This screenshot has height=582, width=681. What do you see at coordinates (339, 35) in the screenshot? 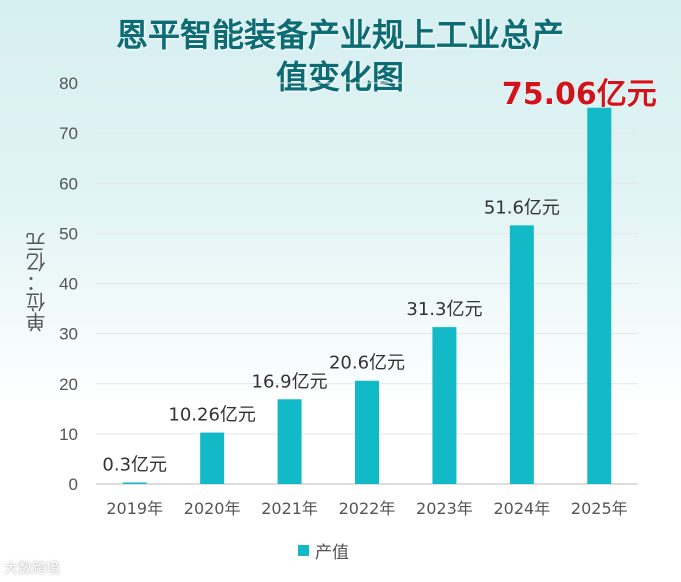
I see `chart-title-line-1: 恩平智能装备产业规上工业总产` at bounding box center [339, 35].